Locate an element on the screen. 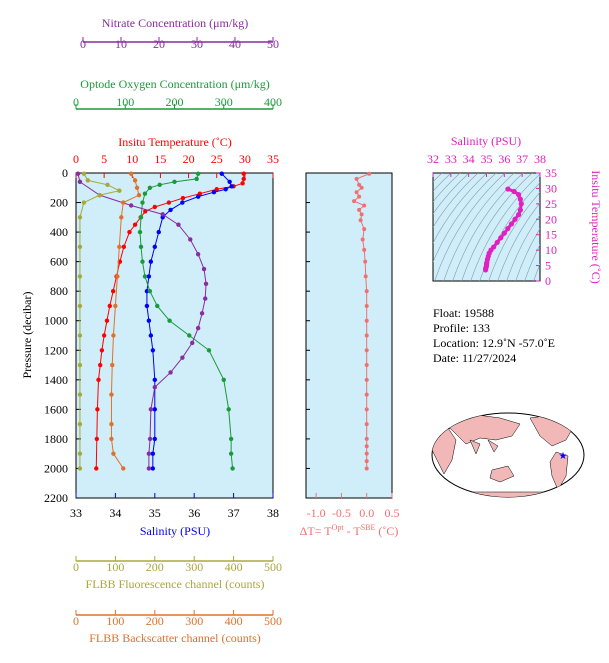  pressure-tick-label: 600 is located at coordinates (59, 262).